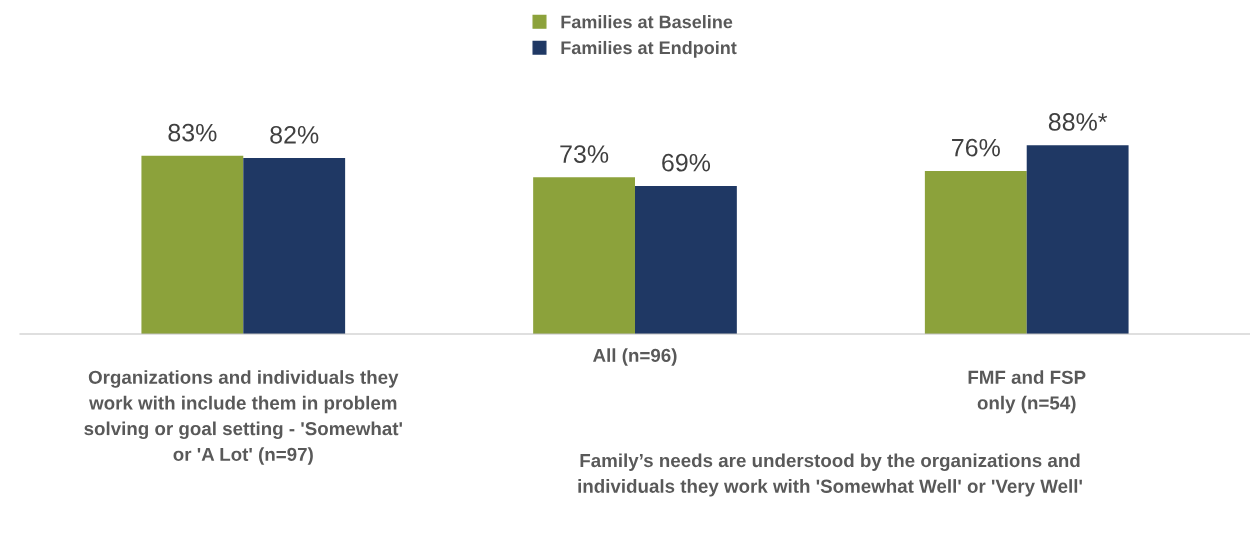 The image size is (1250, 538). I want to click on legend-label: Families at Endpoint, so click(649, 49).